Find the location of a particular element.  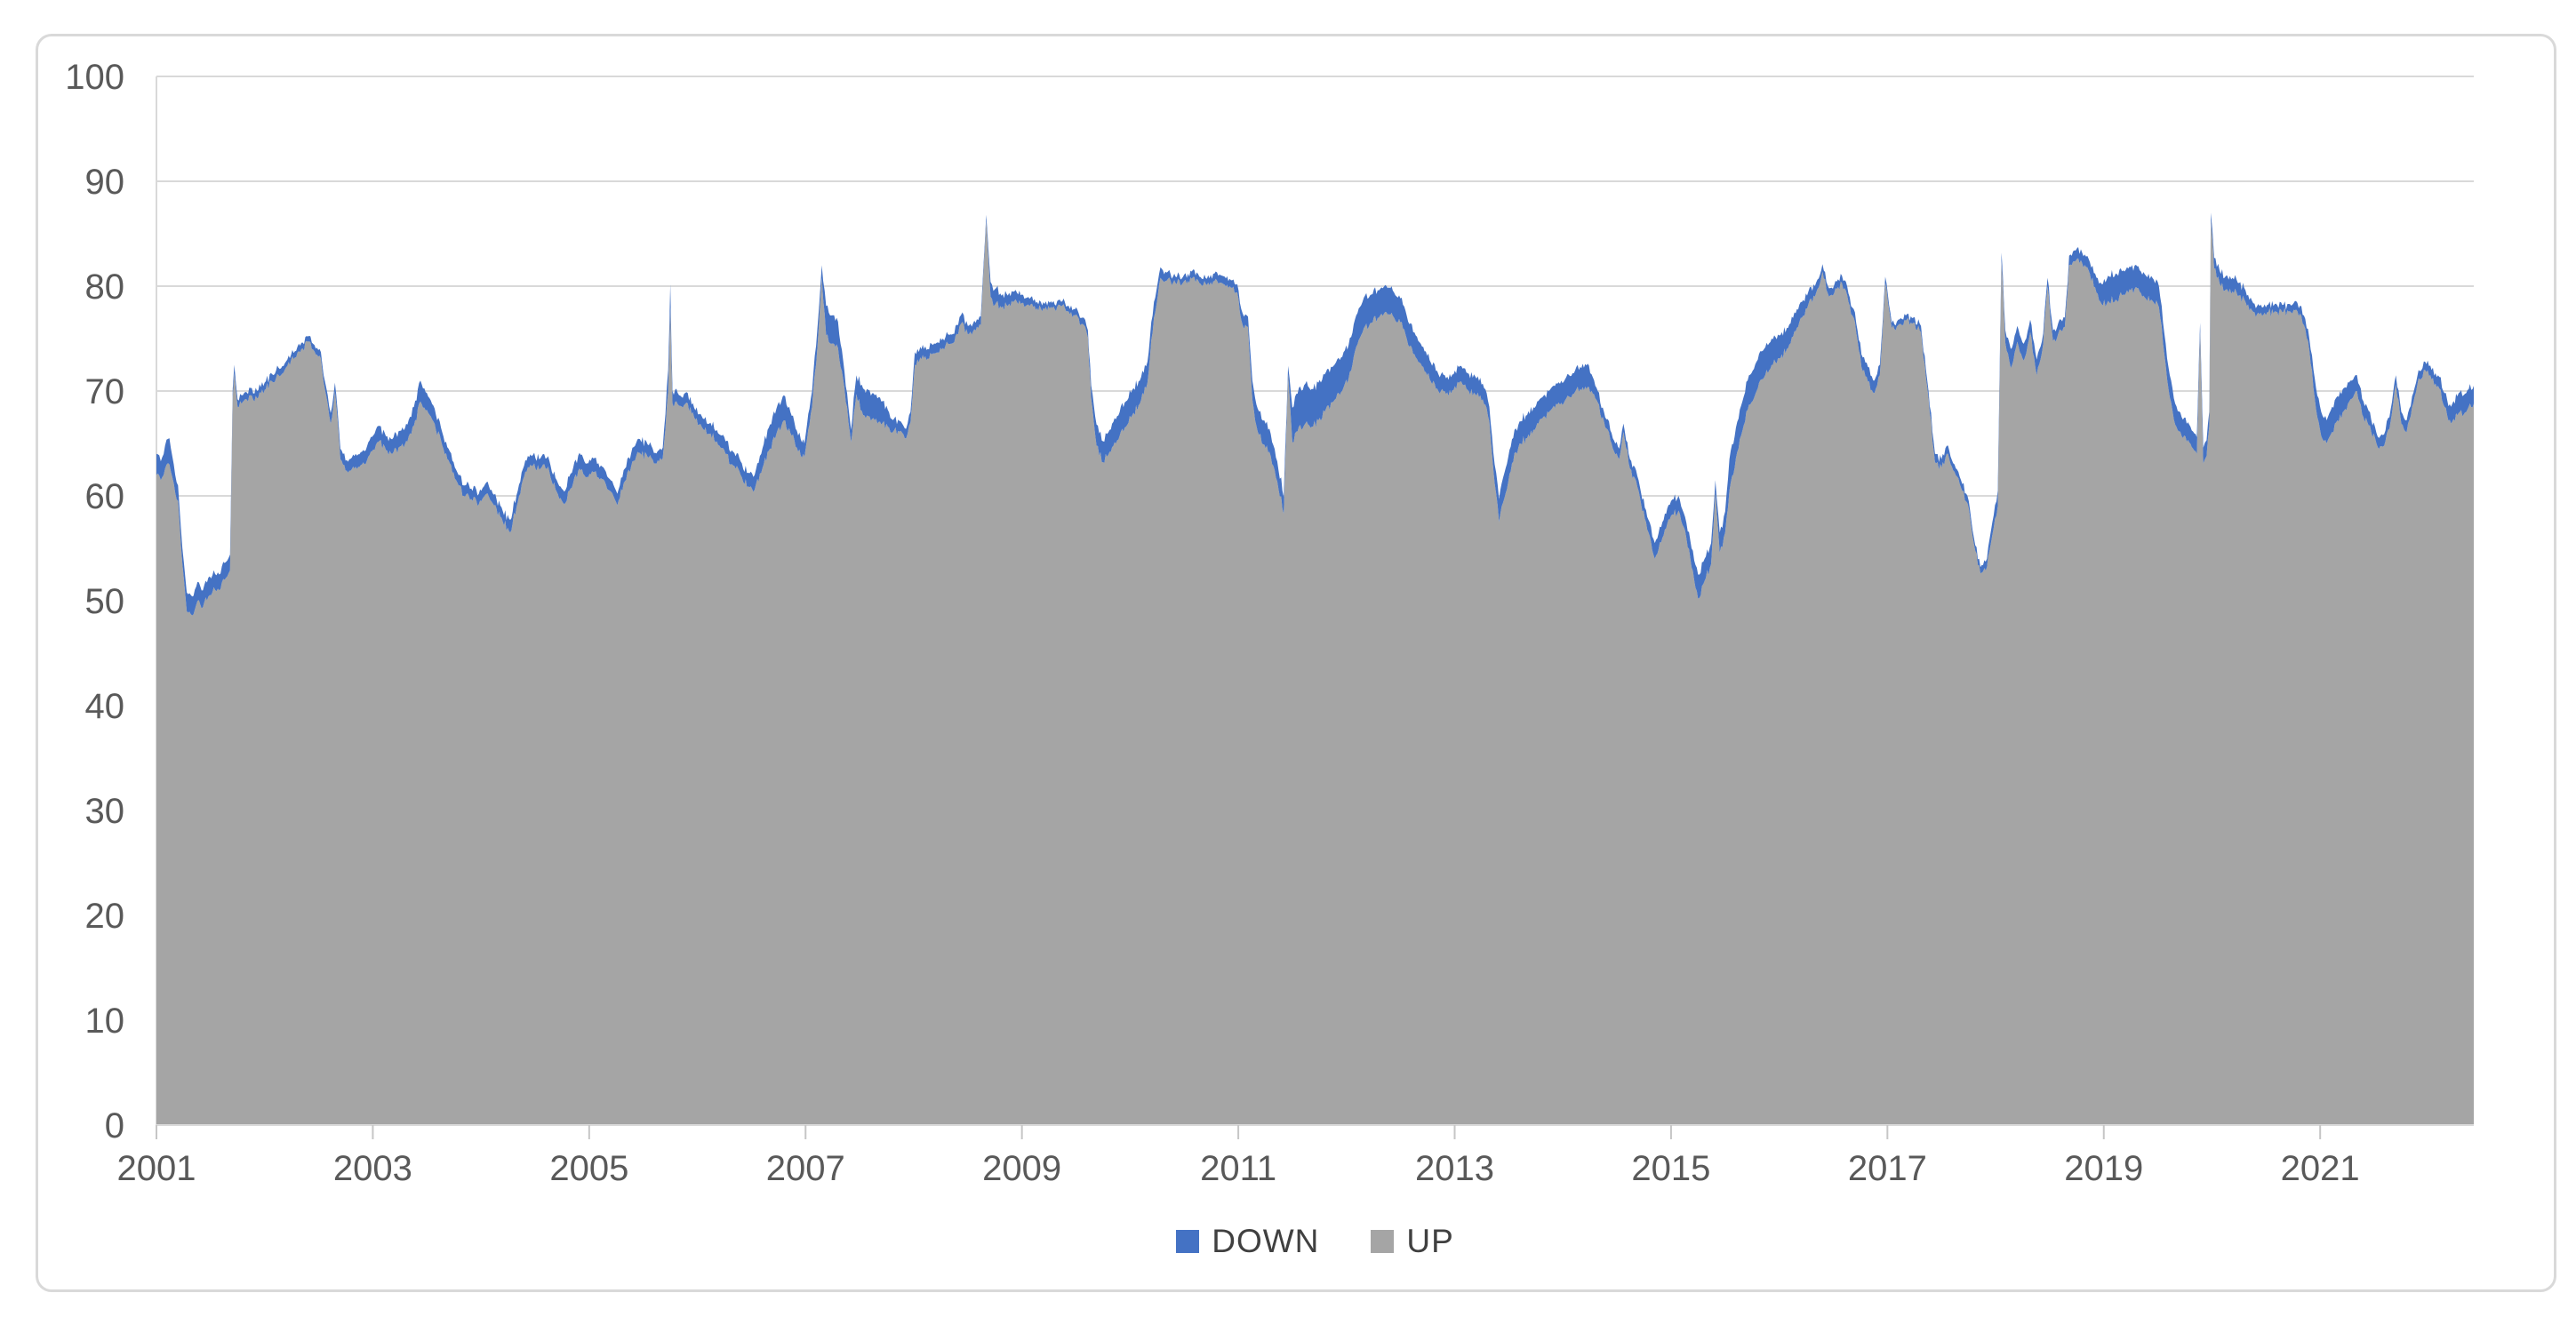

y-tick-label: 90 is located at coordinates (105, 182).